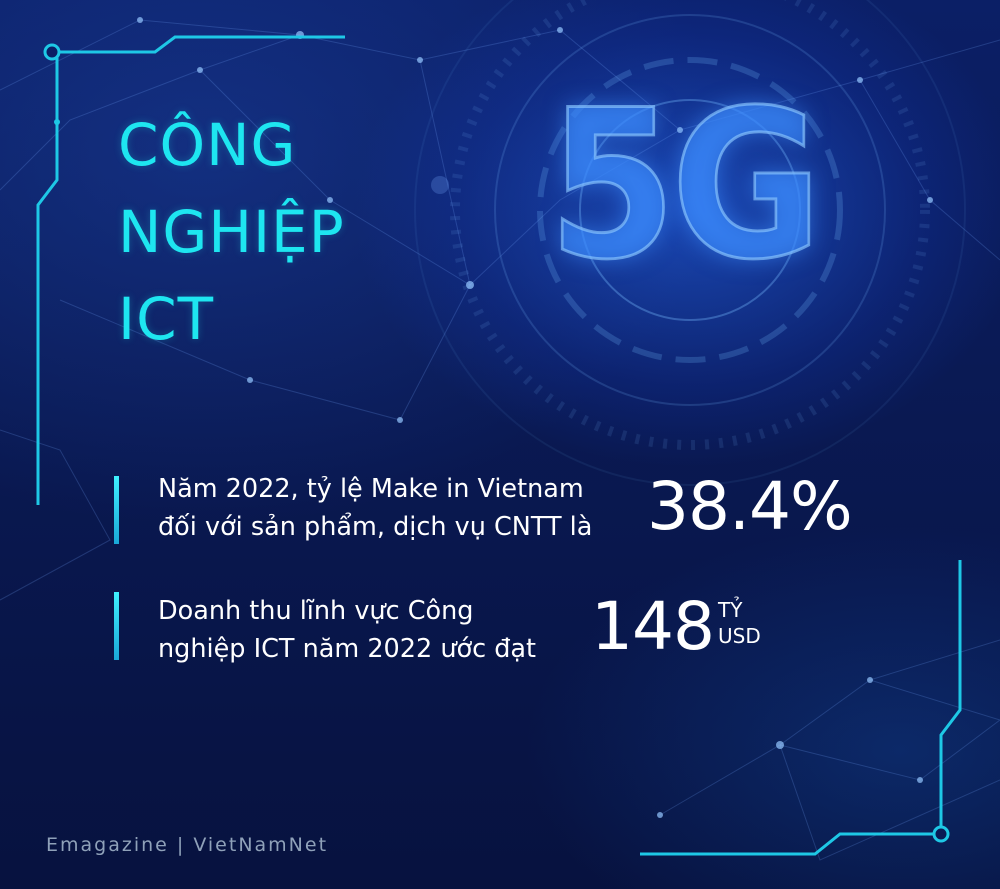  What do you see at coordinates (347, 649) in the screenshot?
I see `stat-description-line-2: nghiệp ICT năm 2022 ước đạt` at bounding box center [347, 649].